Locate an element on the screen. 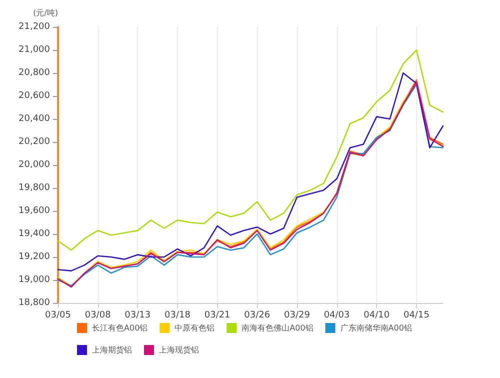  y-tick-label: 19,400 is located at coordinates (34, 234).